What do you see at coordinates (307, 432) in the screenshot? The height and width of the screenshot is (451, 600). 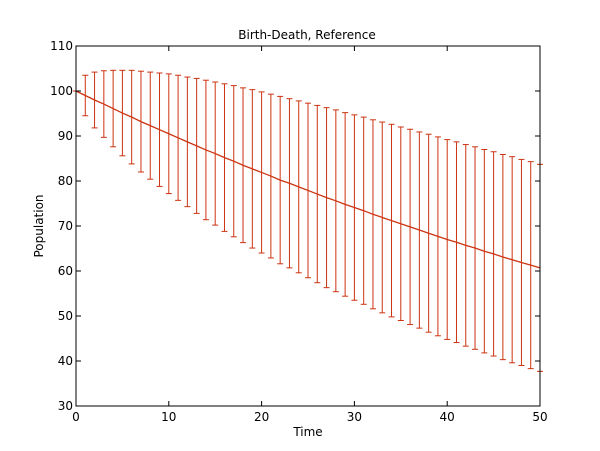 I see `x-axis-label: Time` at bounding box center [307, 432].